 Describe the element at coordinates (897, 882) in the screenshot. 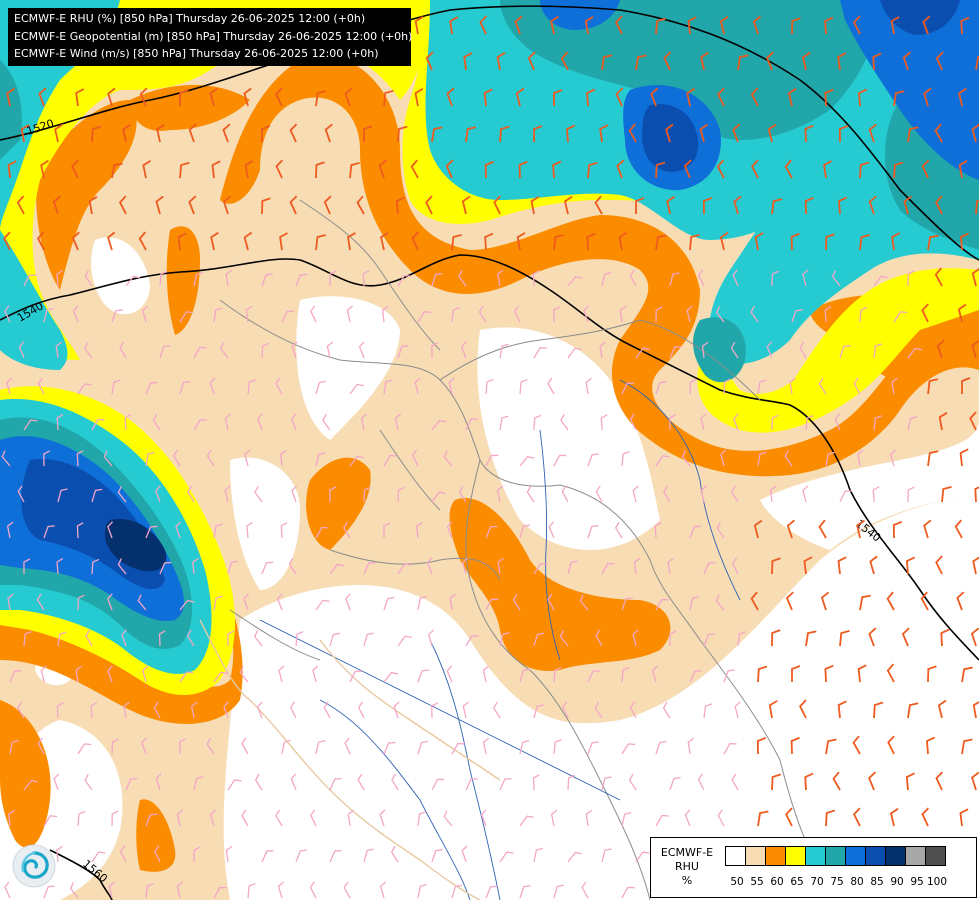

I see `legend-tick-label: 90` at that location.